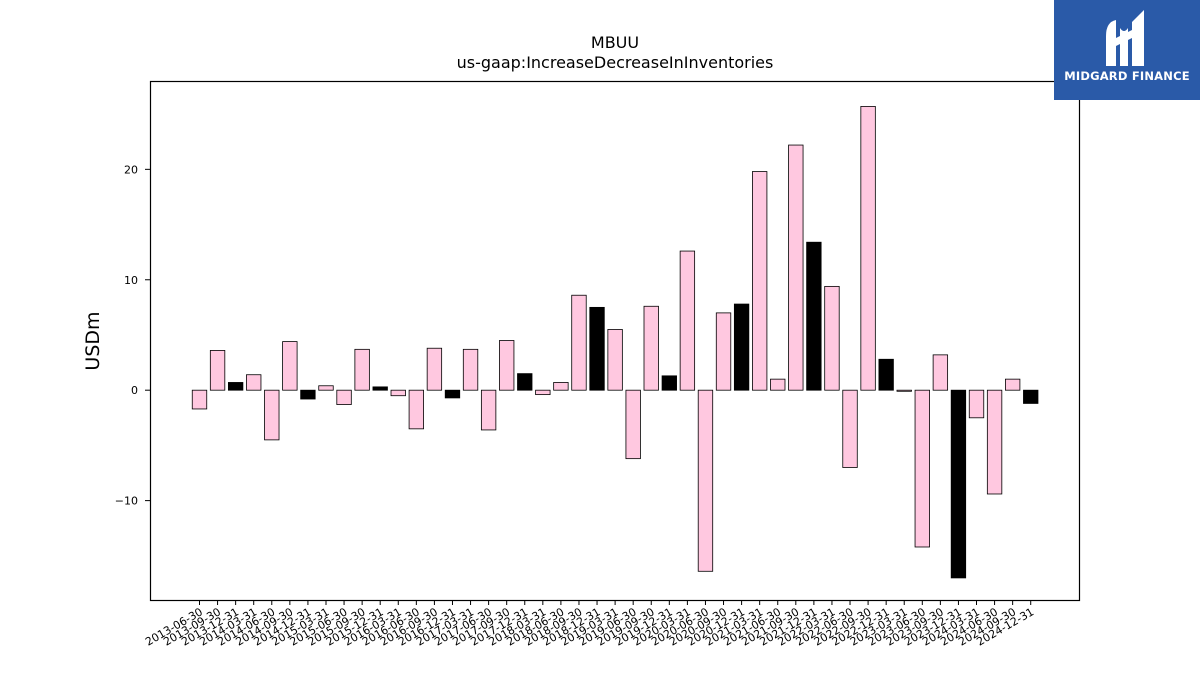  I want to click on y-tick-label: 0, so click(134, 390).